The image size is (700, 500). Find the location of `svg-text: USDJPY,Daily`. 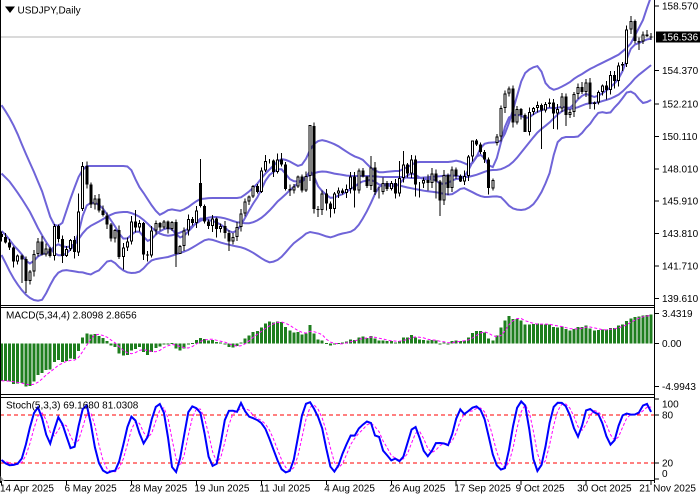

svg-text: USDJPY,Daily is located at coordinates (49, 11).